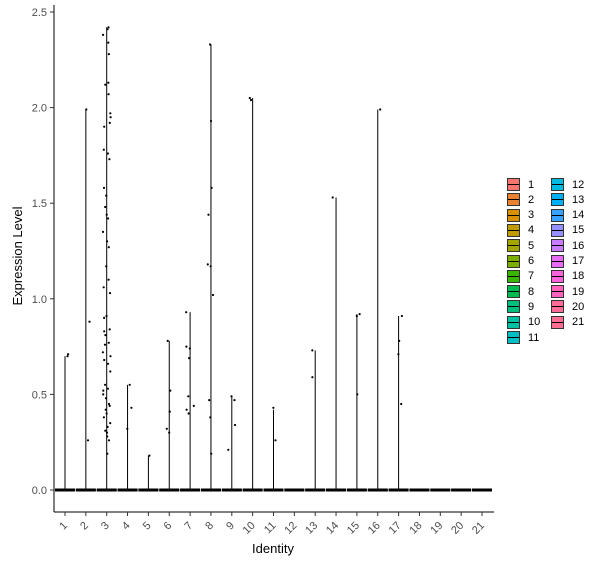  What do you see at coordinates (552, 262) in the screenshot?
I see `legend: 1 2 3 4 5 6 7 8 9 10 11 12 13 14 15 16 17 18 19 20 21` at bounding box center [552, 262].